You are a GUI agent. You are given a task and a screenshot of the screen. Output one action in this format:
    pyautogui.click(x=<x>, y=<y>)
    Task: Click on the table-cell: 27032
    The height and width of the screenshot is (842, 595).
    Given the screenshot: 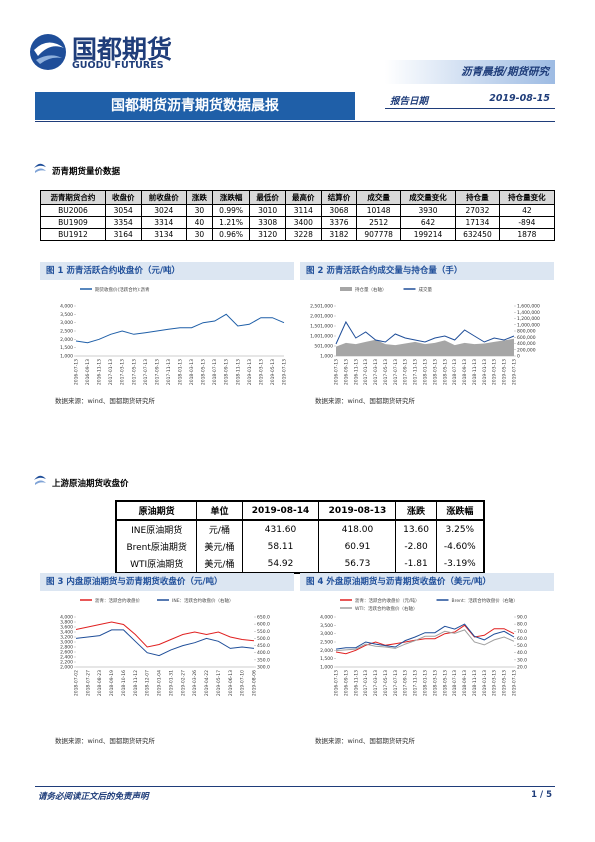 What is the action you would take?
    pyautogui.click(x=477, y=210)
    